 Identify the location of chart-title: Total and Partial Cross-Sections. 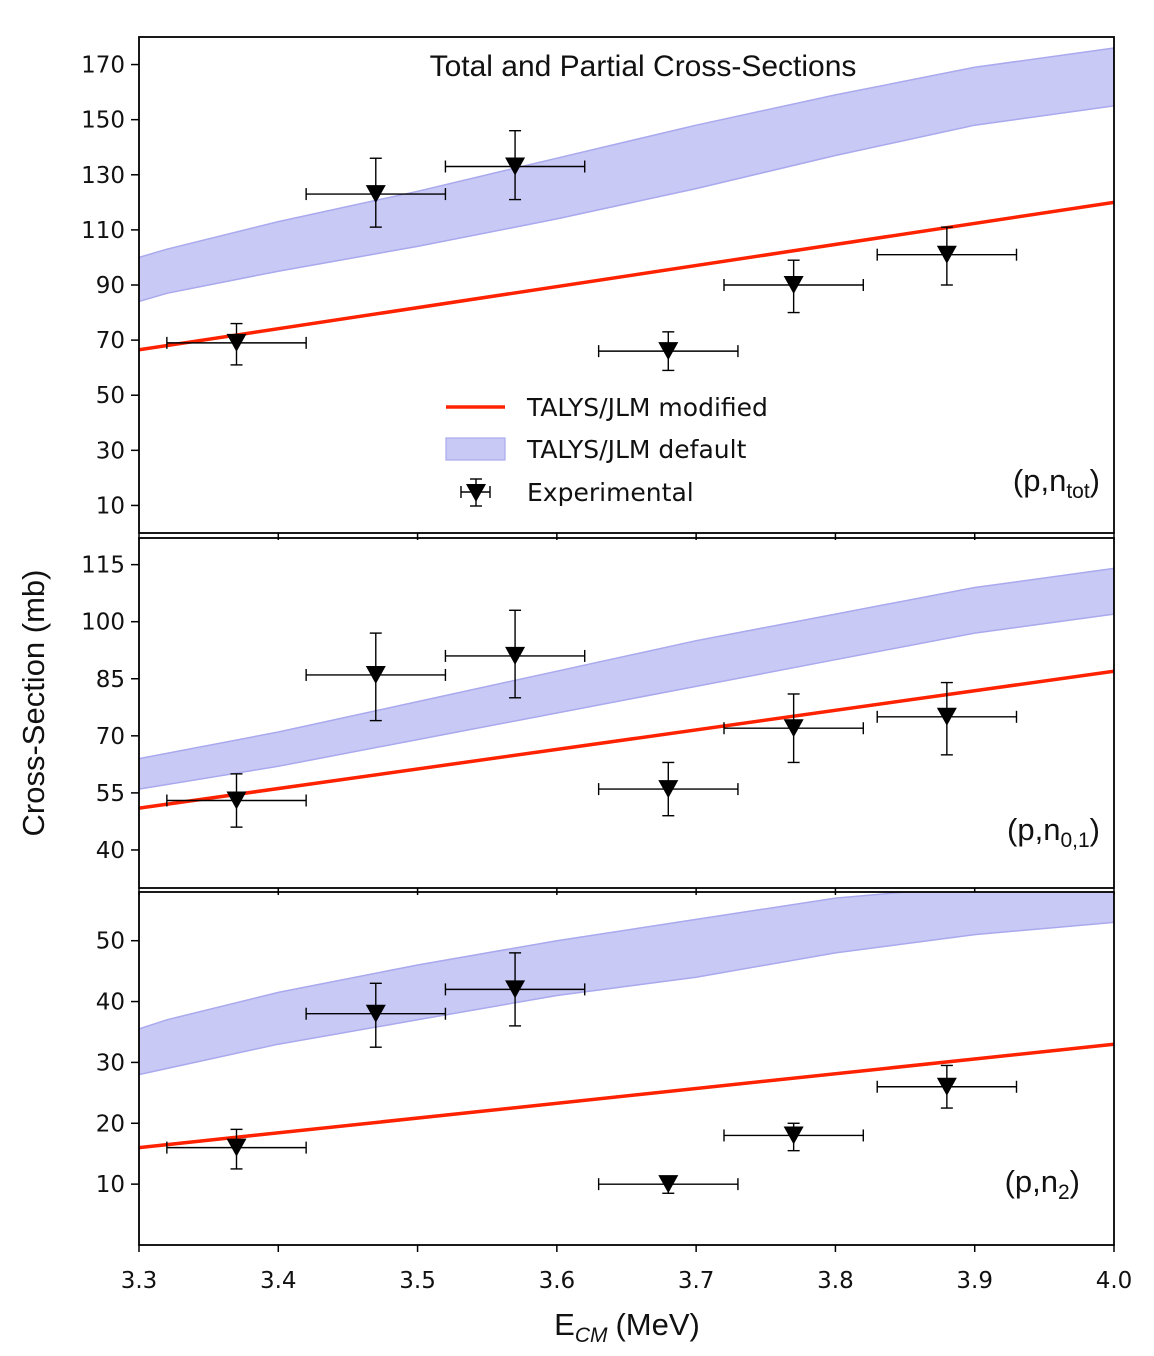
(643, 66).